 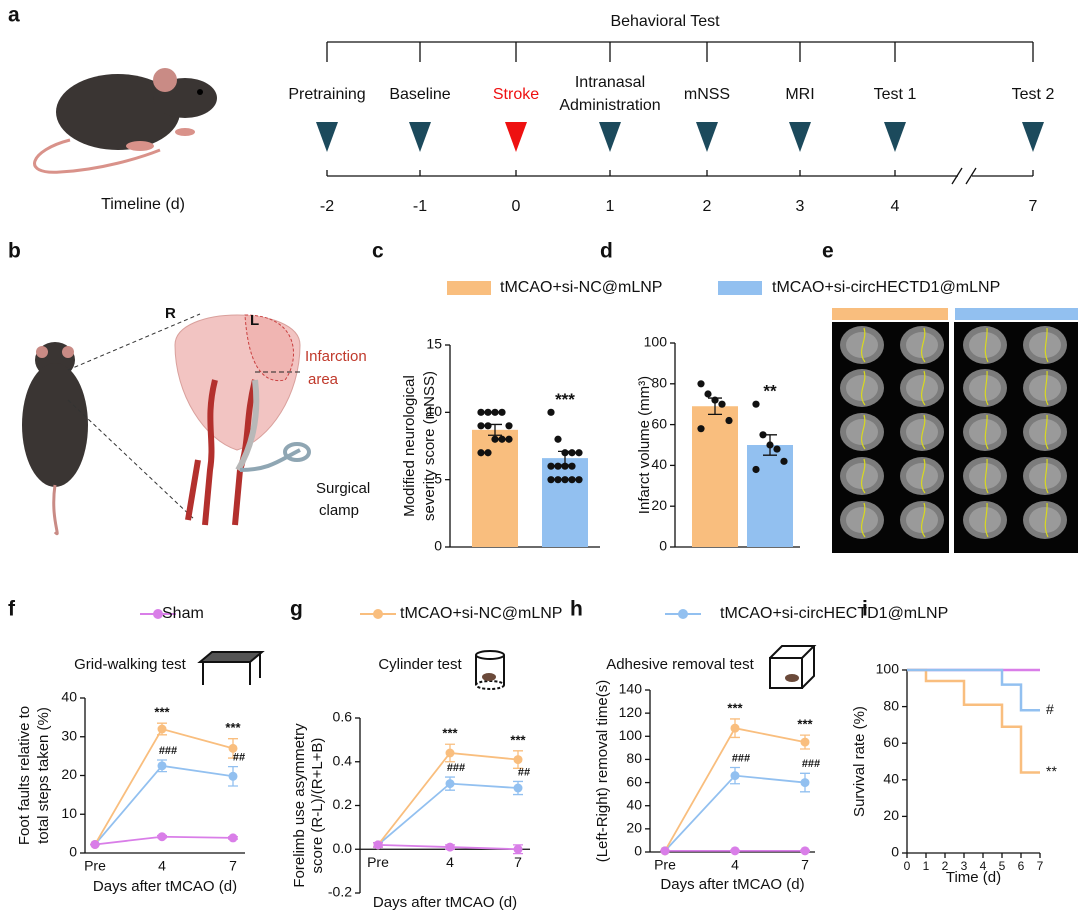 What do you see at coordinates (800, 206) in the screenshot?
I see `day-label: 3` at bounding box center [800, 206].